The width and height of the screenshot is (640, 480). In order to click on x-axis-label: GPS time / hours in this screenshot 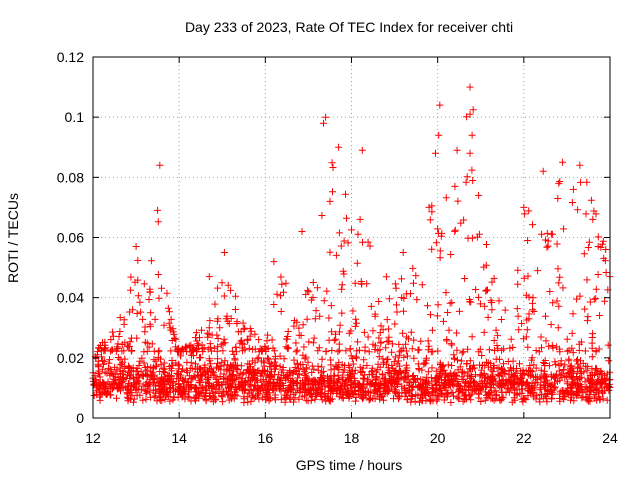, I will do `click(349, 465)`.